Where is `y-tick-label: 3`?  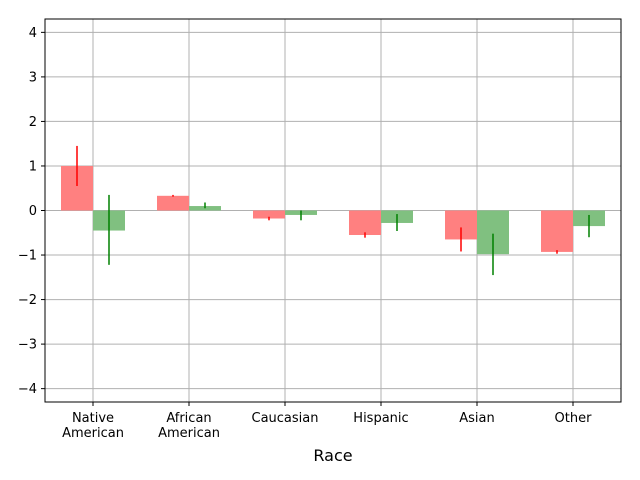 y-tick-label: 3 is located at coordinates (33, 77).